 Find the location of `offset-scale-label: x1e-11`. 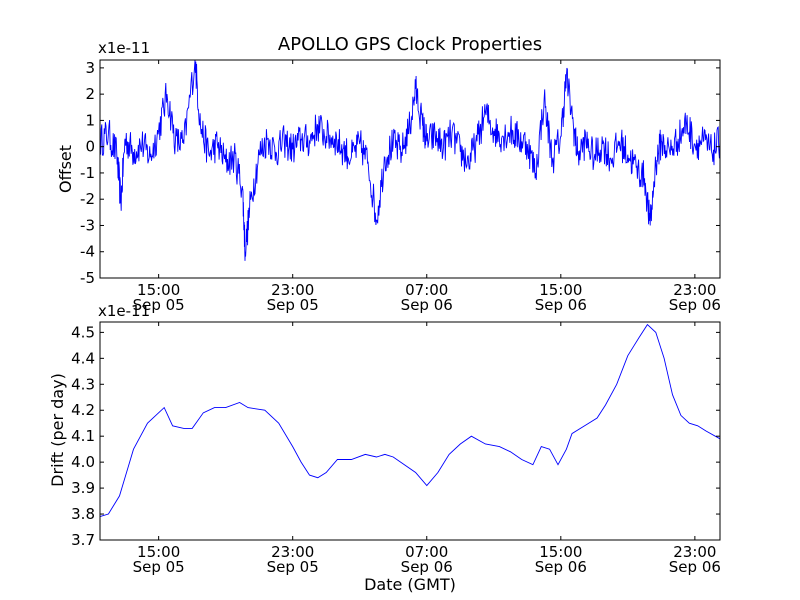

offset-scale-label: x1e-11 is located at coordinates (124, 48).